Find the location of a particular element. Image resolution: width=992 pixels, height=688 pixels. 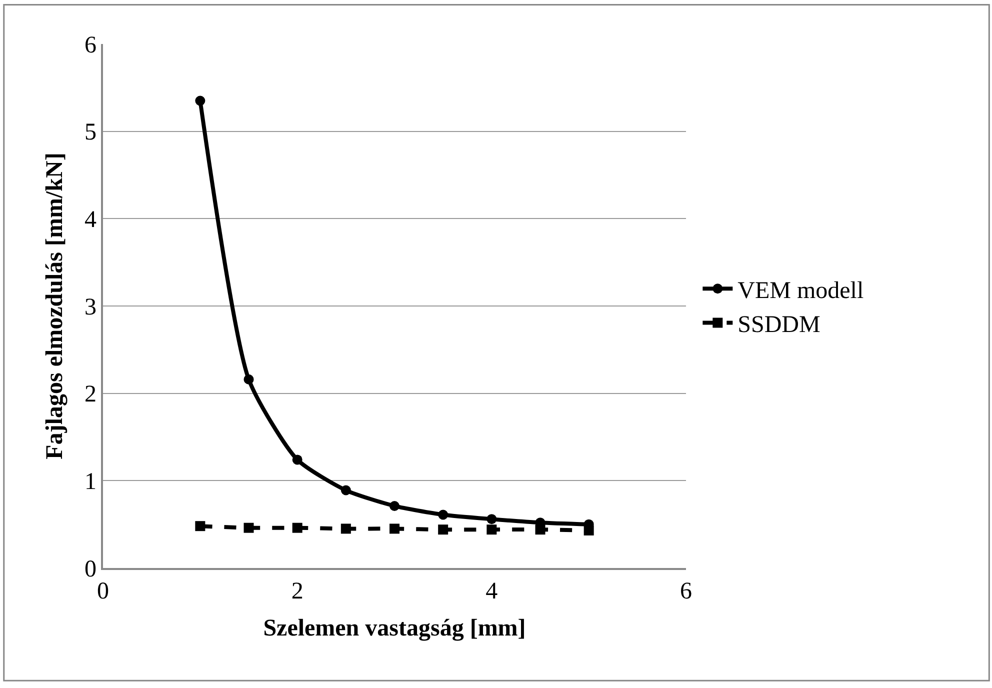

y-tick-label: 2 is located at coordinates (90, 395).